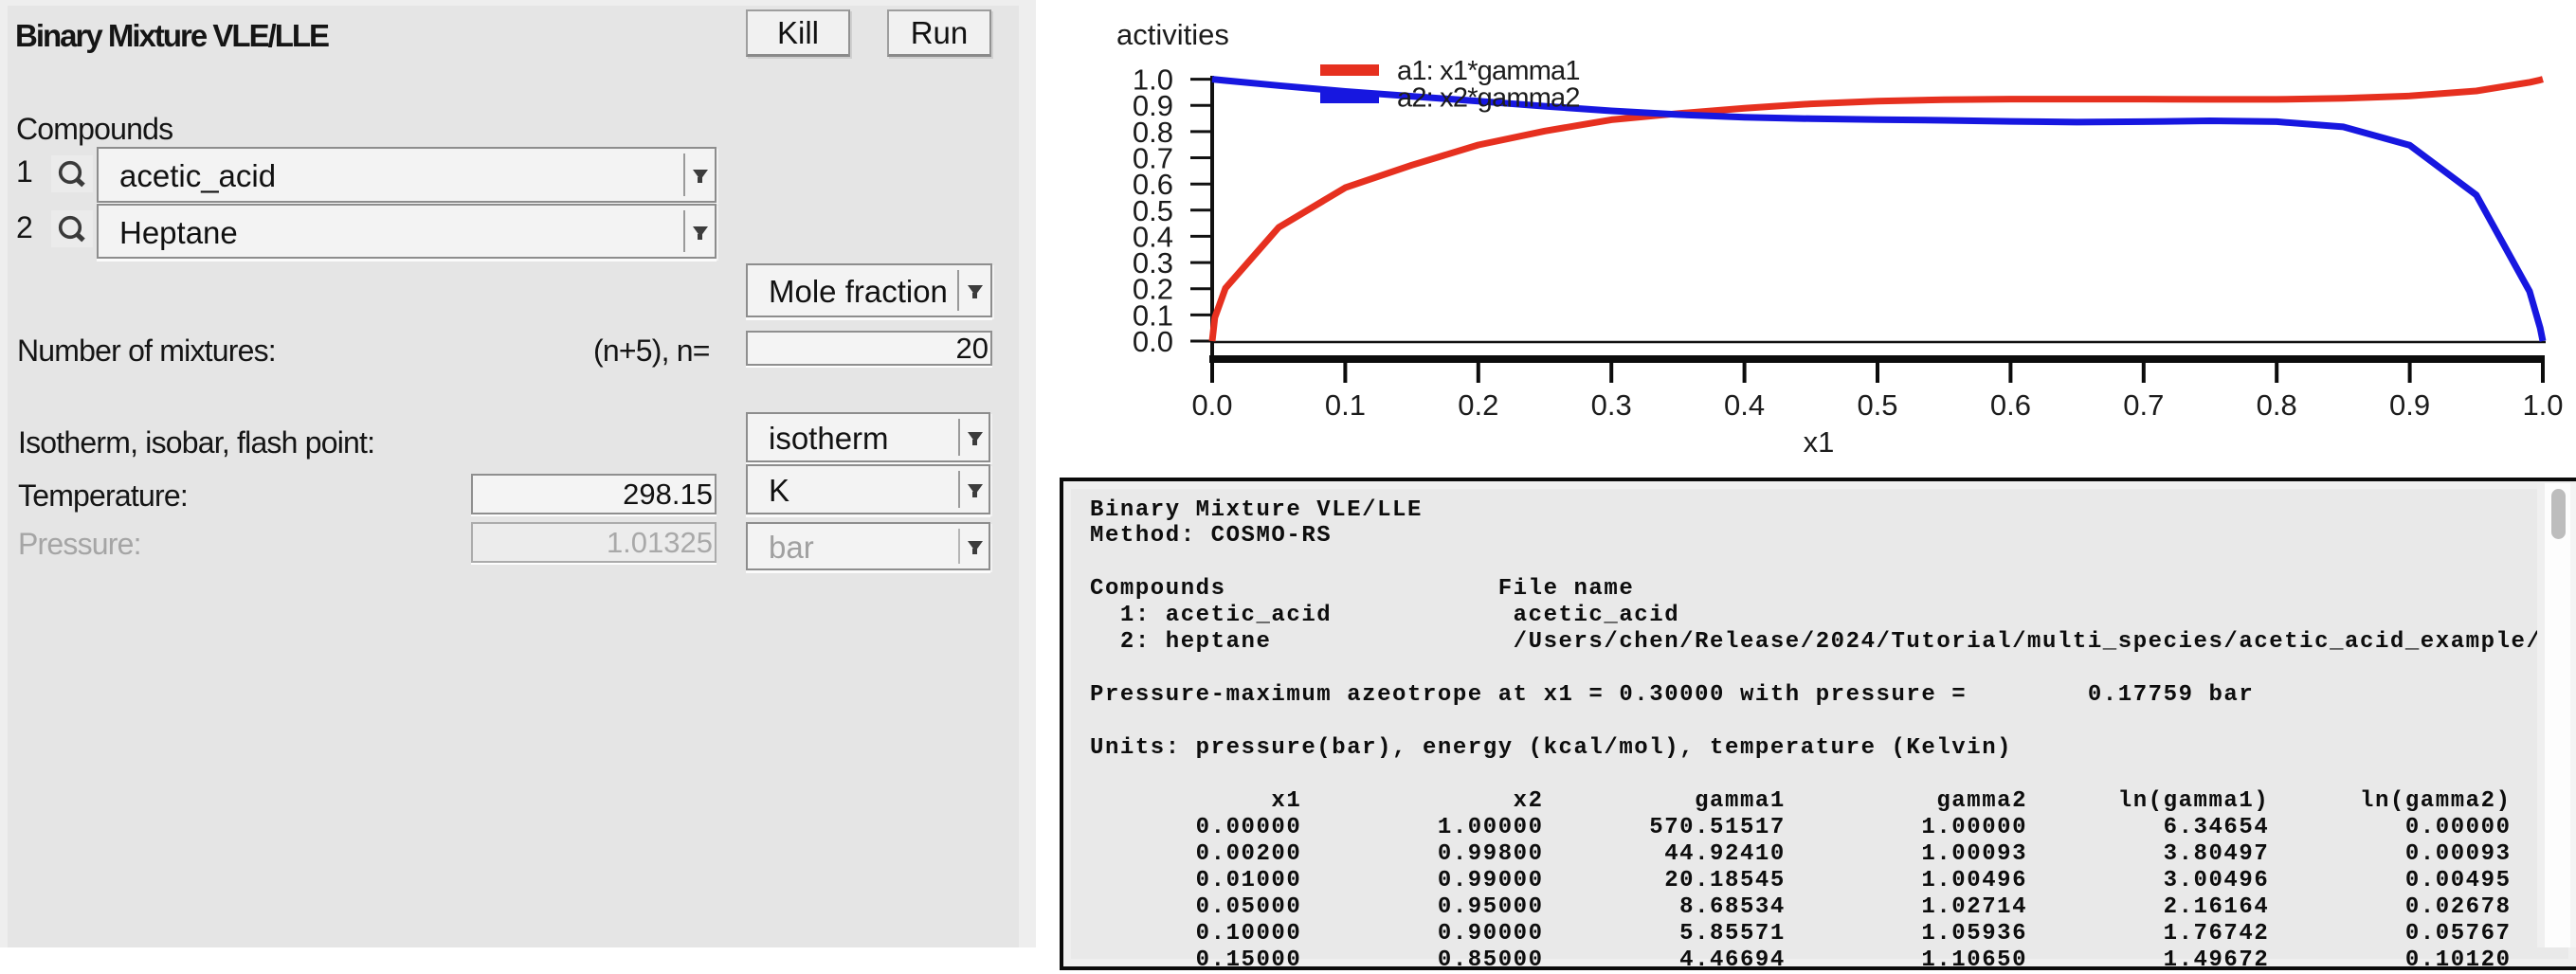 Image resolution: width=2576 pixels, height=974 pixels. Describe the element at coordinates (1488, 98) in the screenshot. I see `svg-text: a2: x2*gamma2` at that location.